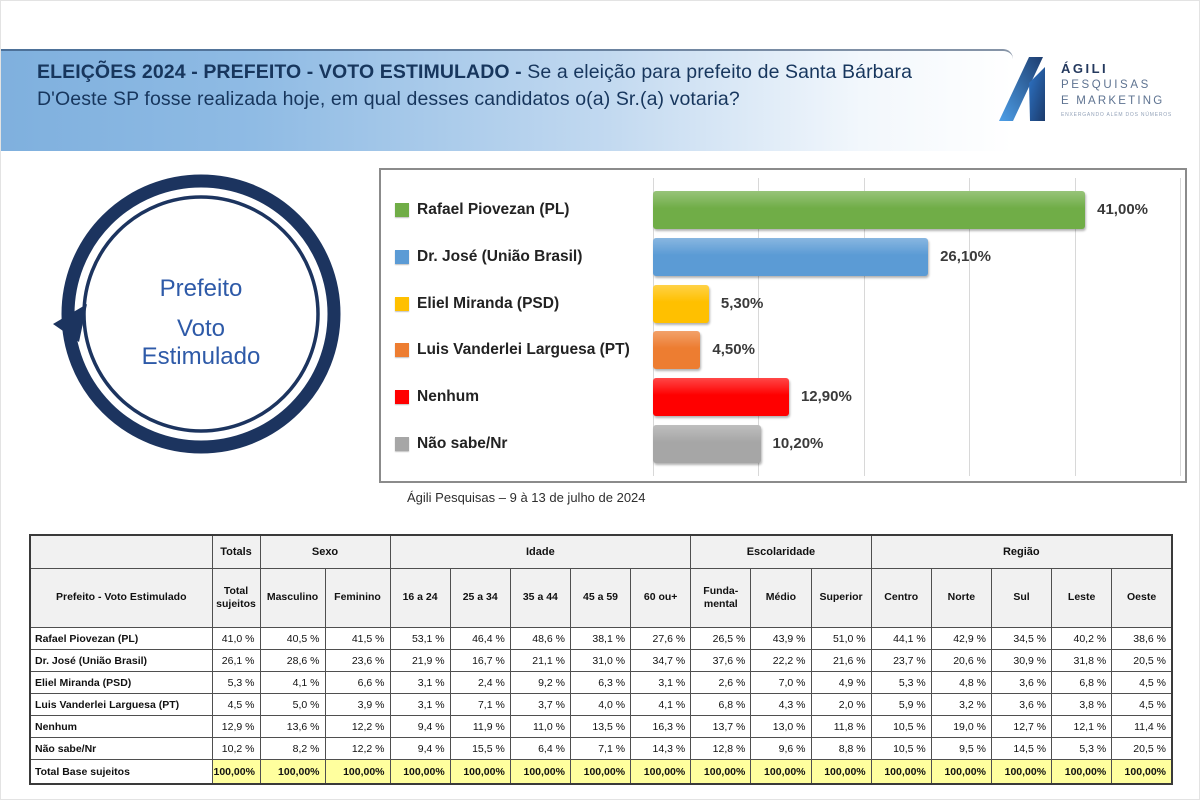 This screenshot has width=1200, height=800. I want to click on total-label-cell: Total Base sujeitos, so click(121, 772).